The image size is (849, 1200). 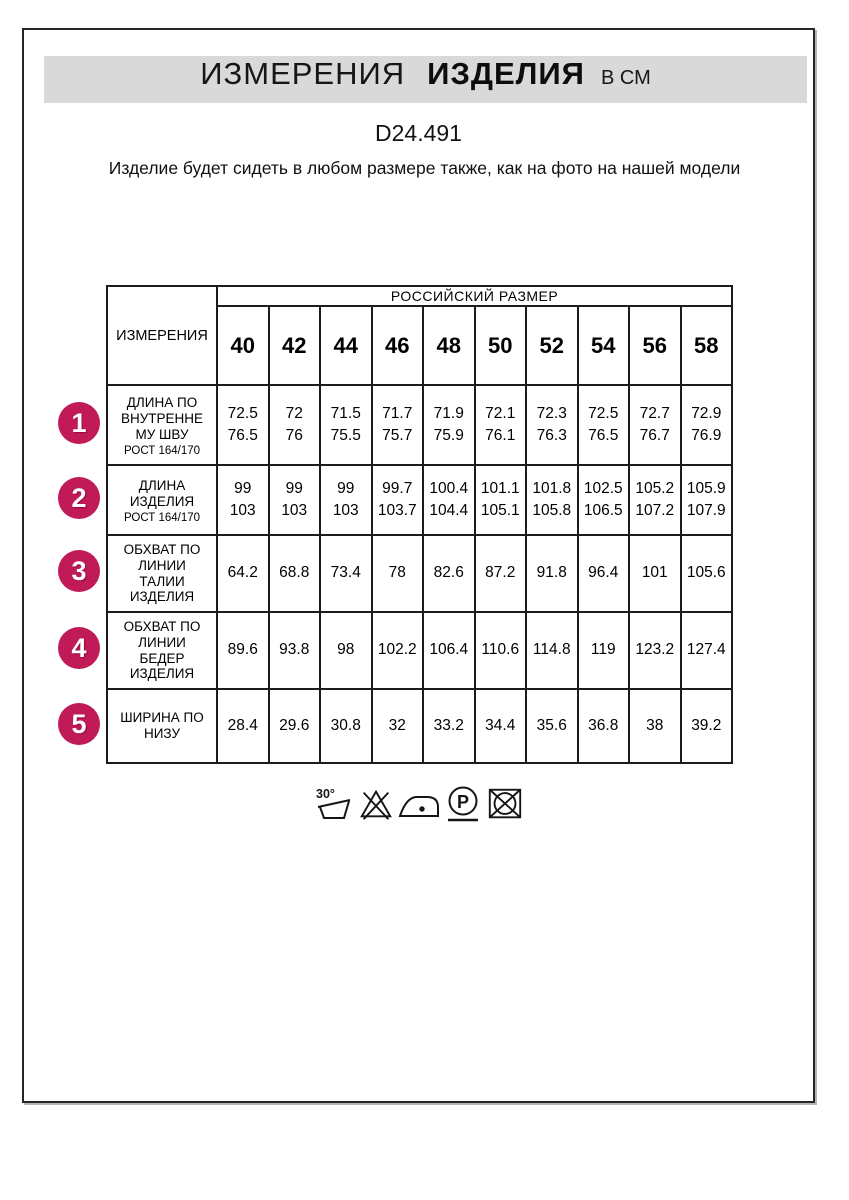 I want to click on dry-clean-p-icon: P, so click(x=462, y=804).